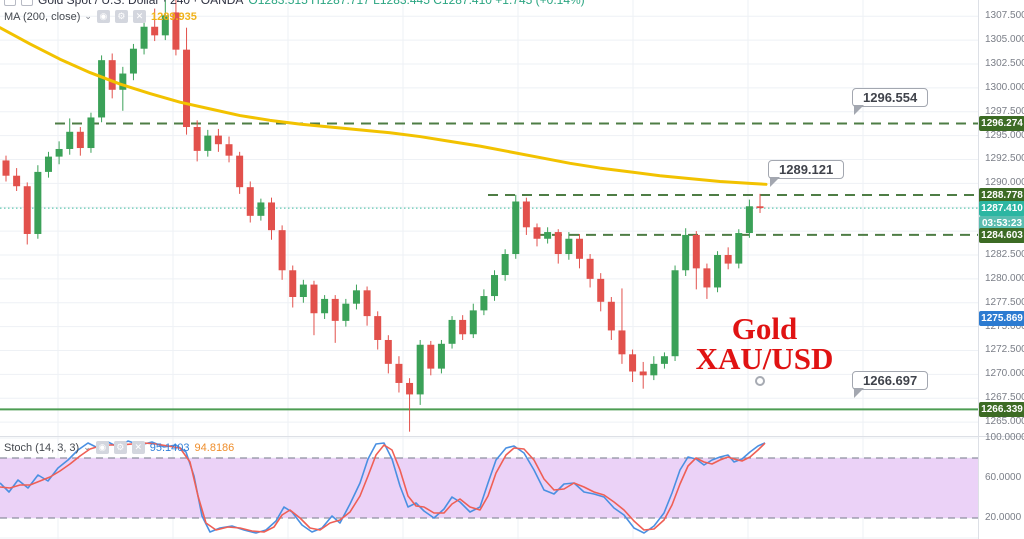 This screenshot has width=1024, height=539. I want to click on axis-tick-label: 20.0000, so click(1003, 517).